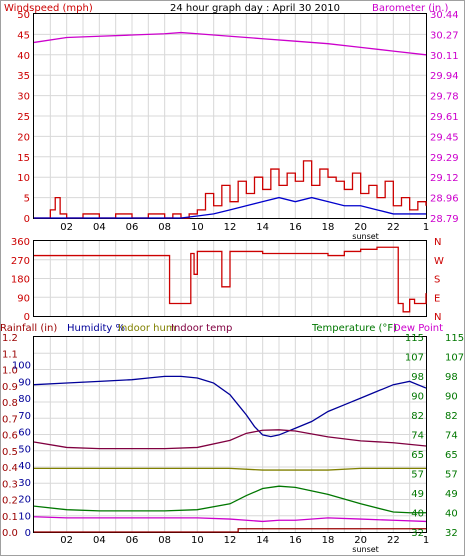 The image size is (465, 560). What do you see at coordinates (454, 338) in the screenshot?
I see `temp-right-y-tick-label: 115` at bounding box center [454, 338].